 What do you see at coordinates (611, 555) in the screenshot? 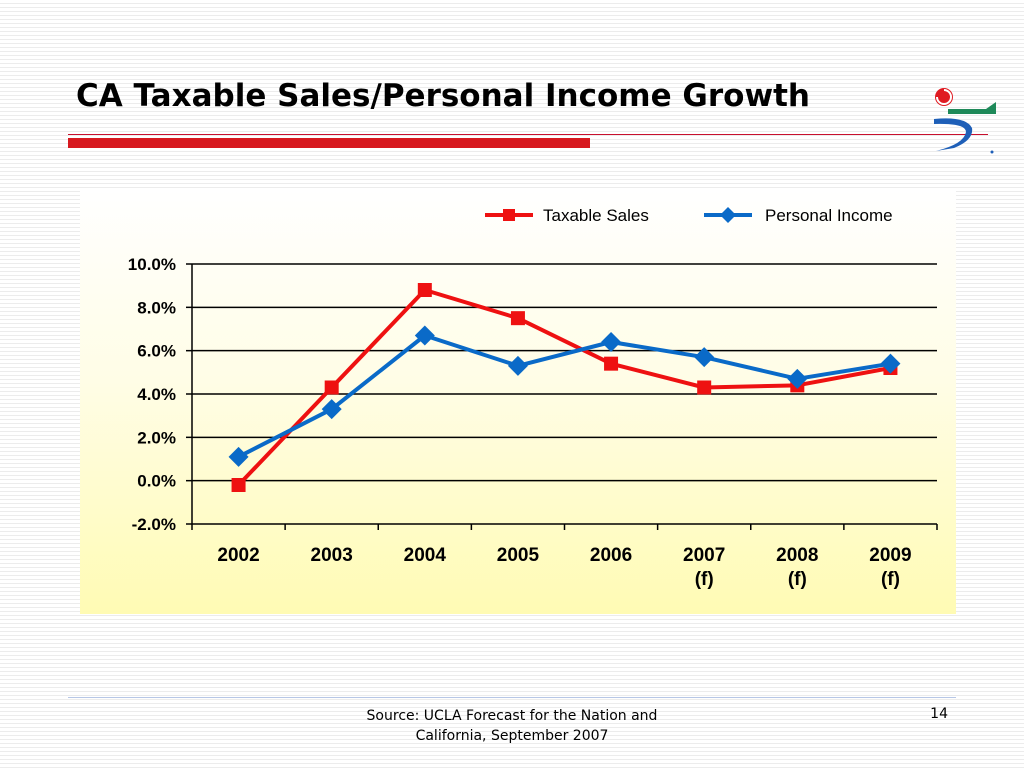
I see `x-tick-label: 2006` at bounding box center [611, 555].